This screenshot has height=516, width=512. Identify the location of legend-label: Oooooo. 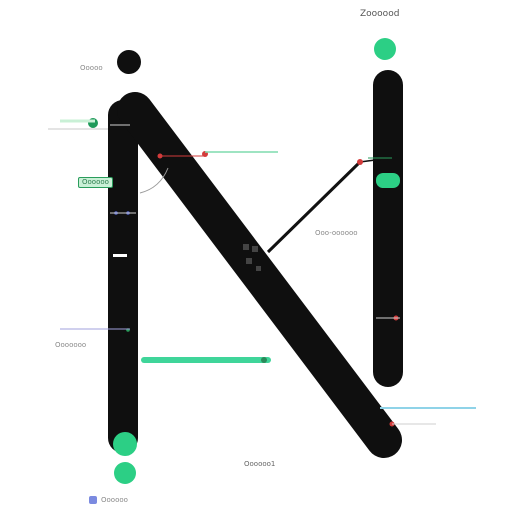
(114, 500).